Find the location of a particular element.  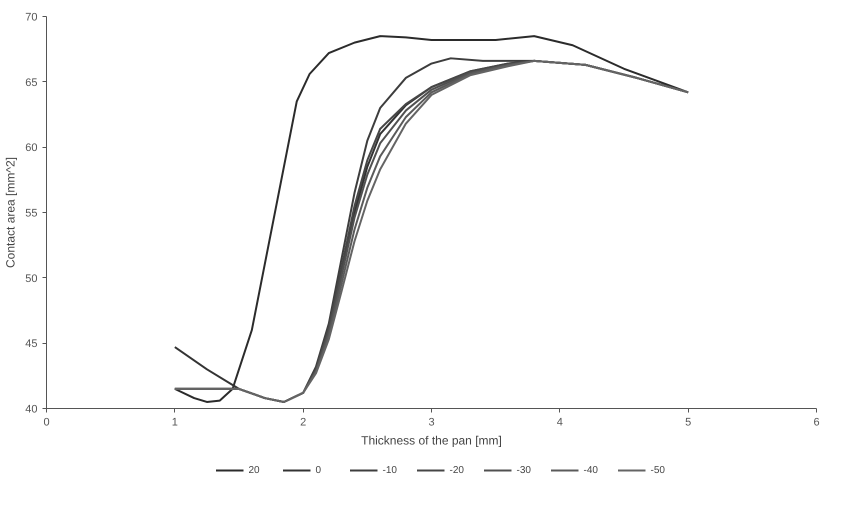

x-tick-label: 1 is located at coordinates (175, 422).